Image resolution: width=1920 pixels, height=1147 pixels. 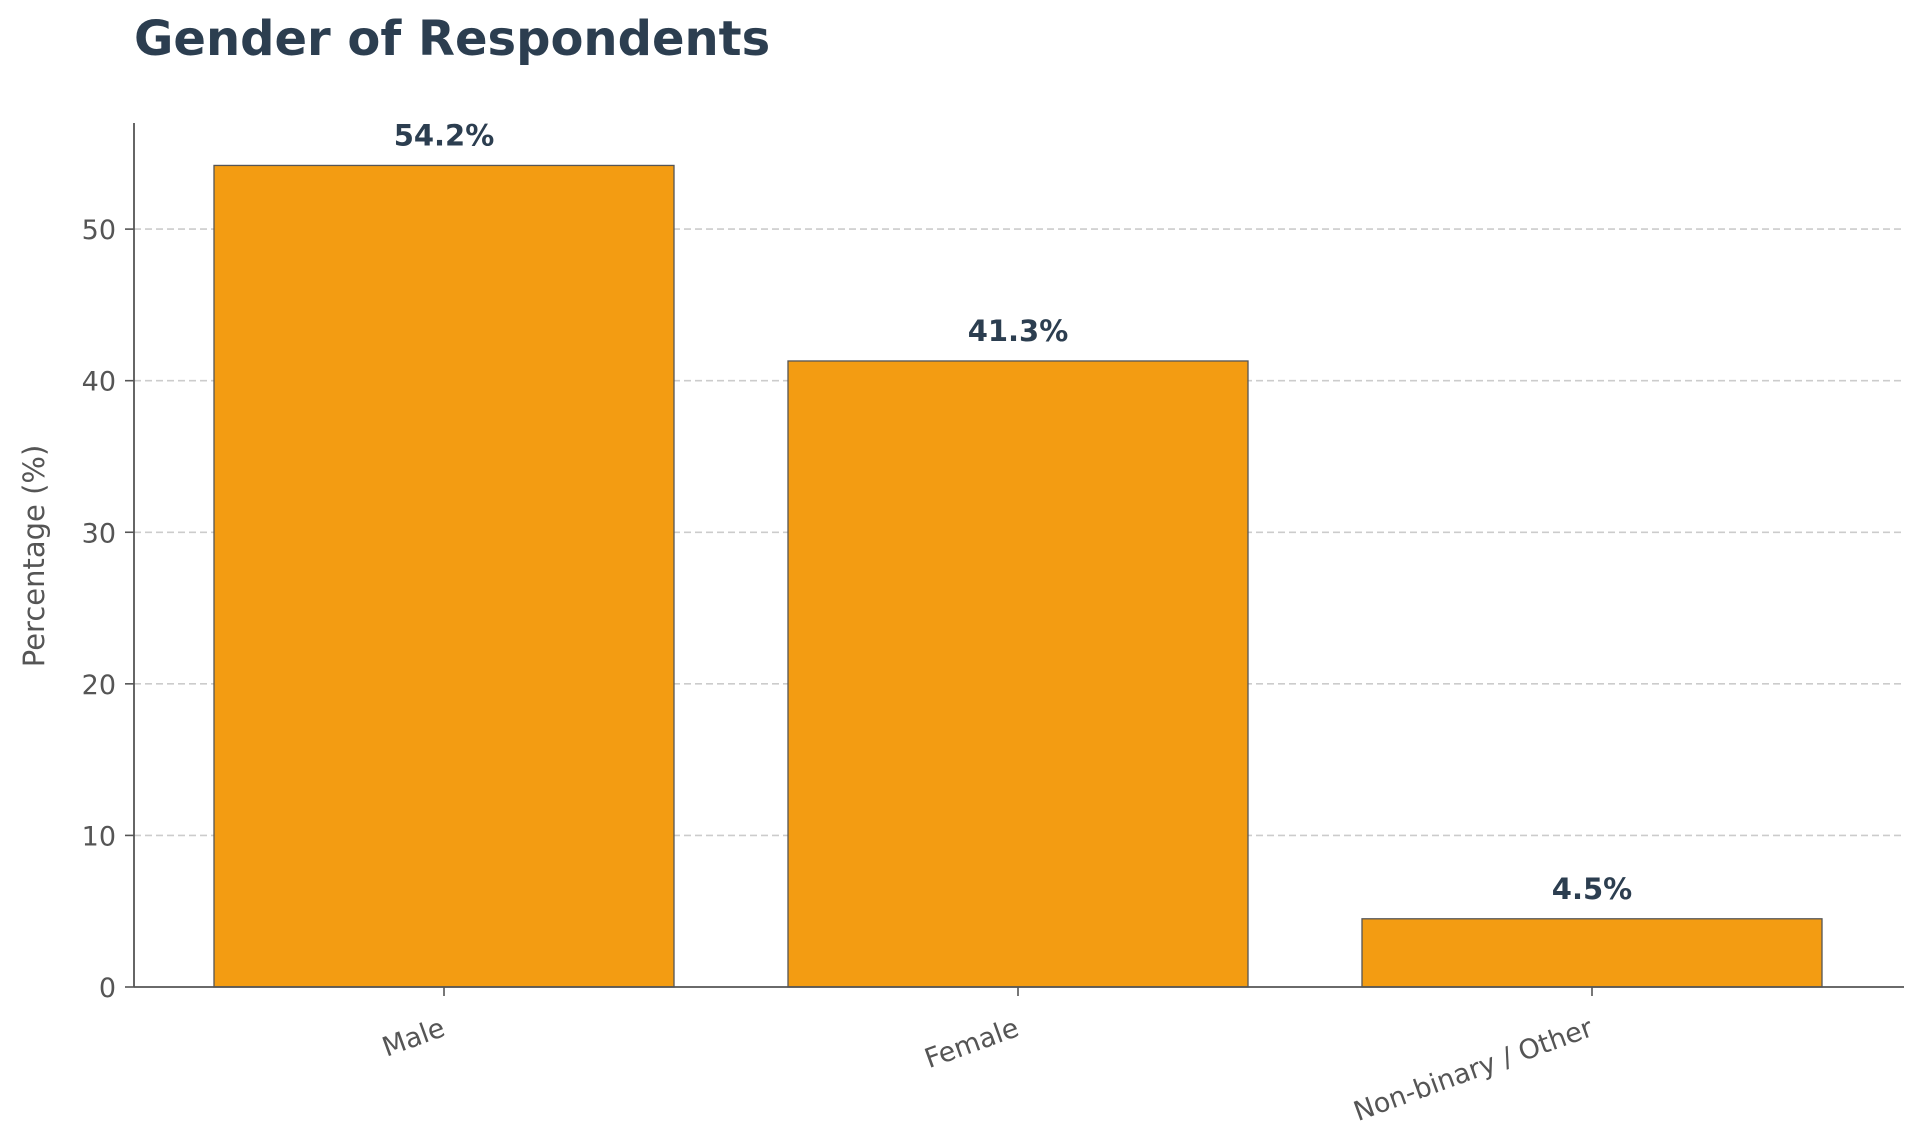 What do you see at coordinates (1018, 331) in the screenshot?
I see `data-label-1: 41.3%` at bounding box center [1018, 331].